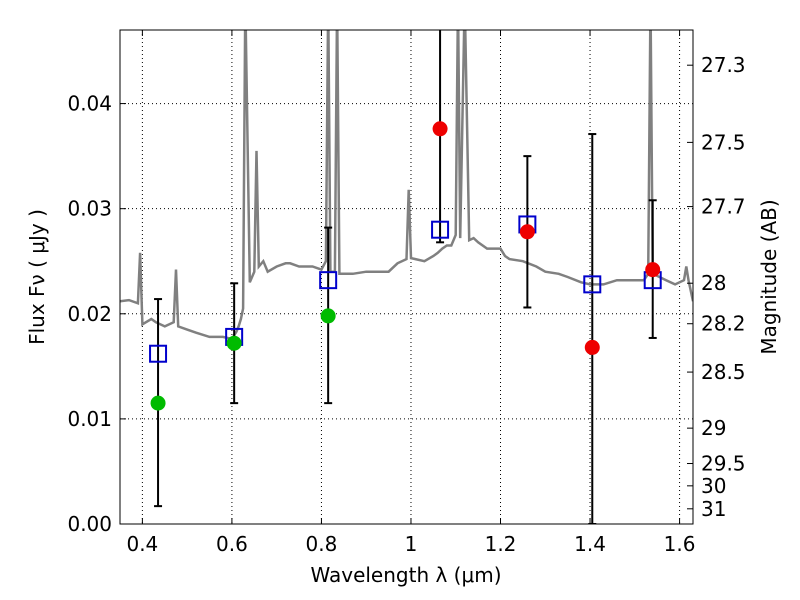 This screenshot has height=600, width=800. What do you see at coordinates (680, 544) in the screenshot?
I see `x-tick-label: 1.6` at bounding box center [680, 544].